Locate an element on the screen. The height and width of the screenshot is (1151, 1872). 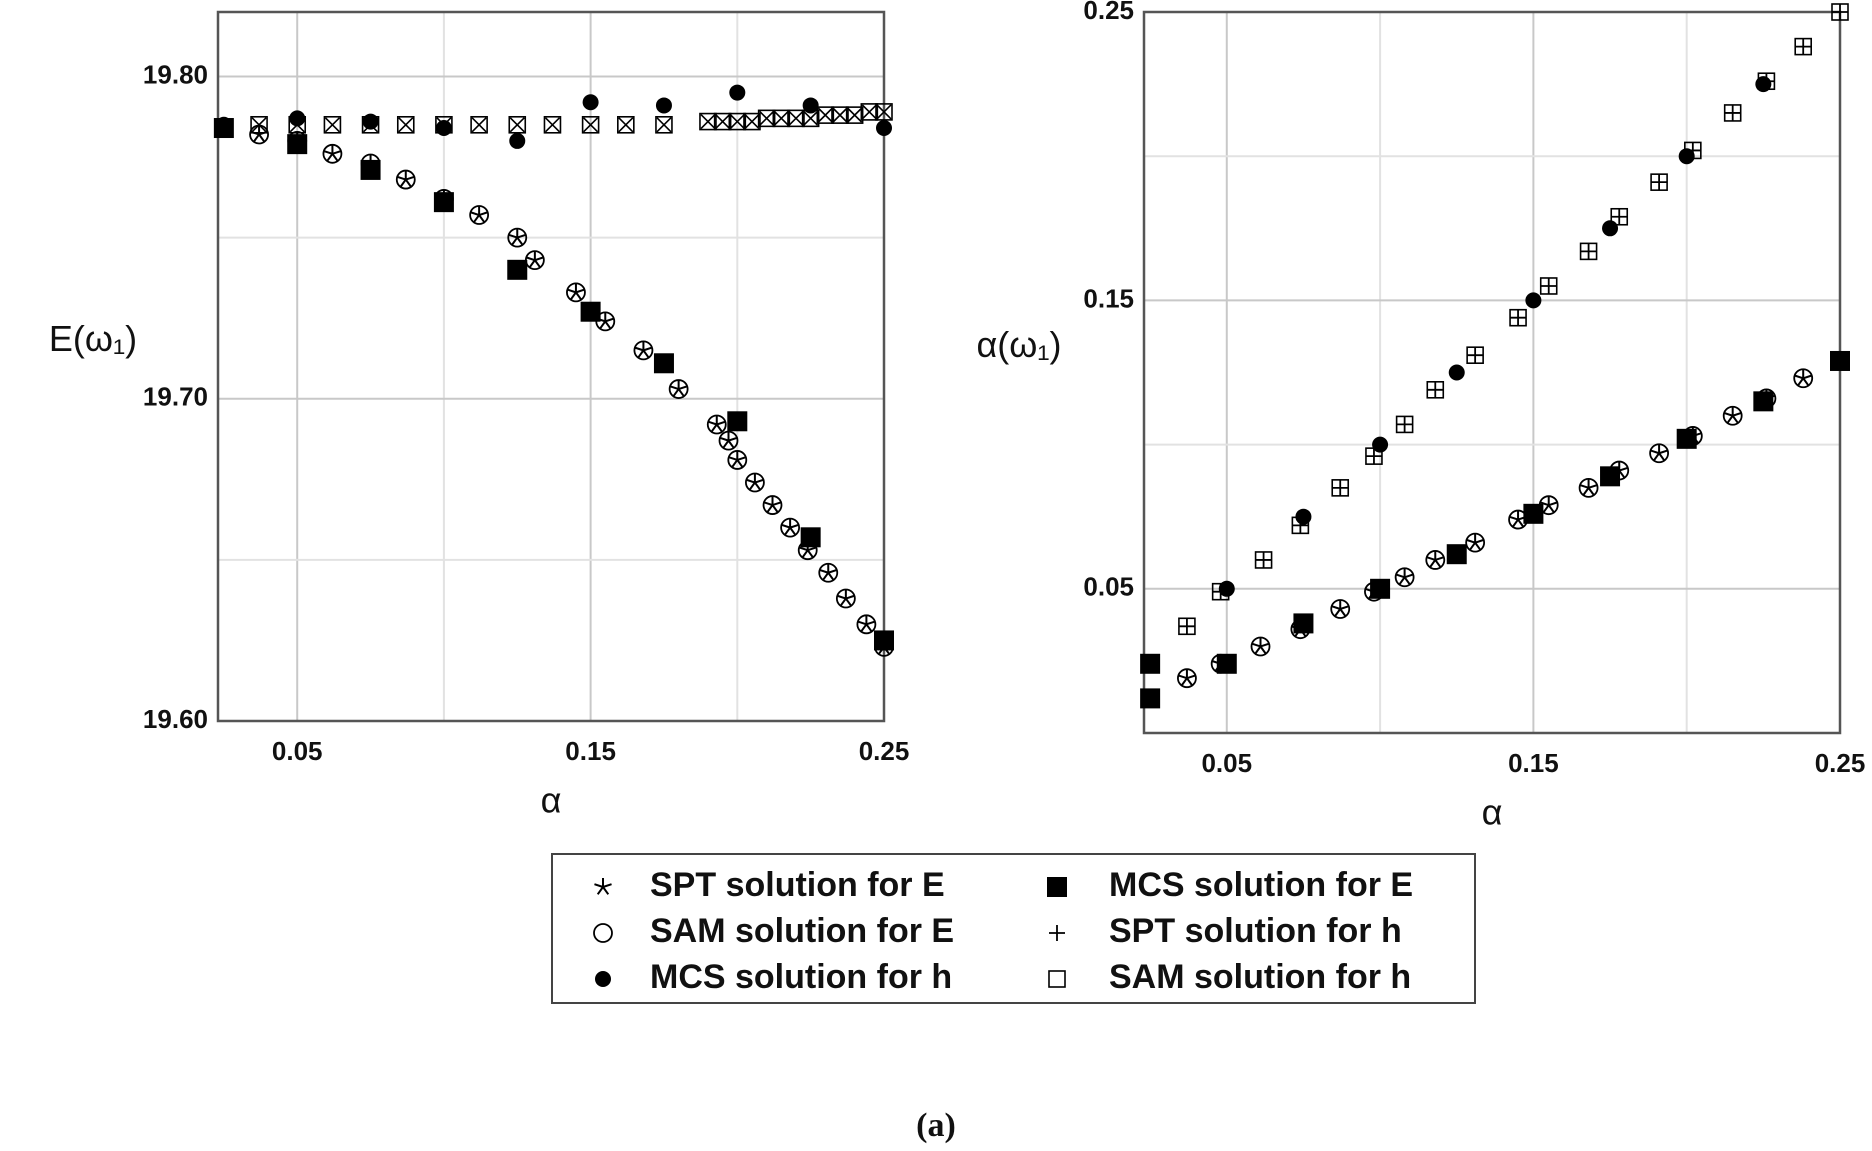
y-tick-label: 19.70 is located at coordinates (175, 397).